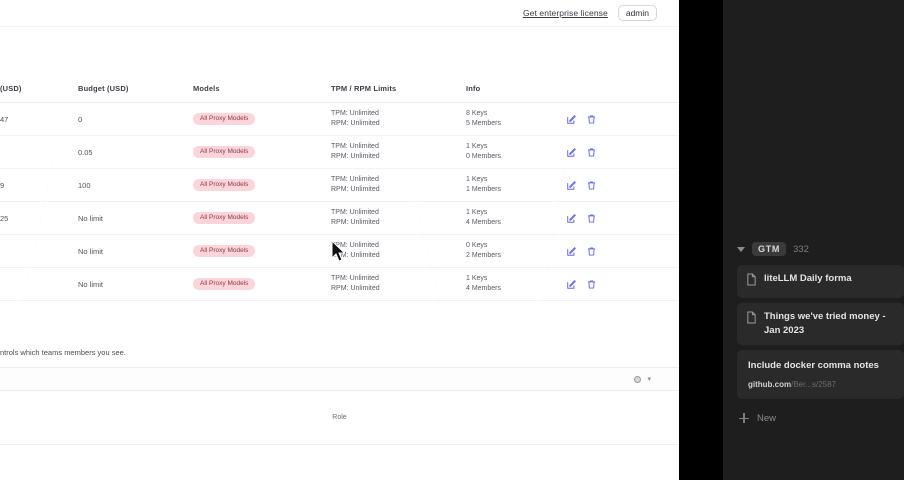 The height and width of the screenshot is (480, 904). I want to click on notes-group-header: GTM 332, so click(813, 249).